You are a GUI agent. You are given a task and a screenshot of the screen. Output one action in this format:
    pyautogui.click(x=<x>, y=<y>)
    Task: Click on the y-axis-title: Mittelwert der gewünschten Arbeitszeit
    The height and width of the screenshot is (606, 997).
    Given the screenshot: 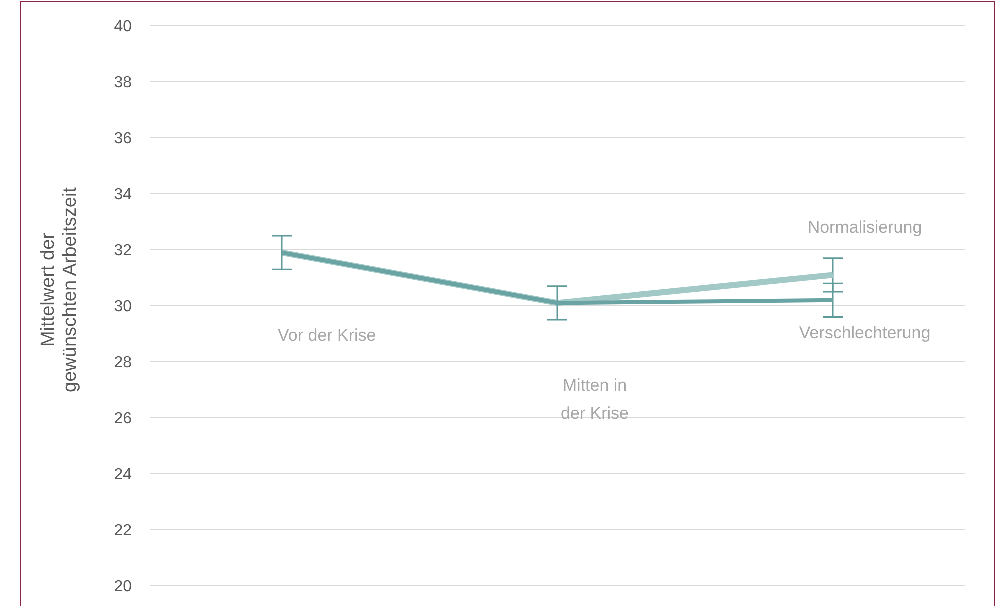 What is the action you would take?
    pyautogui.click(x=60, y=290)
    